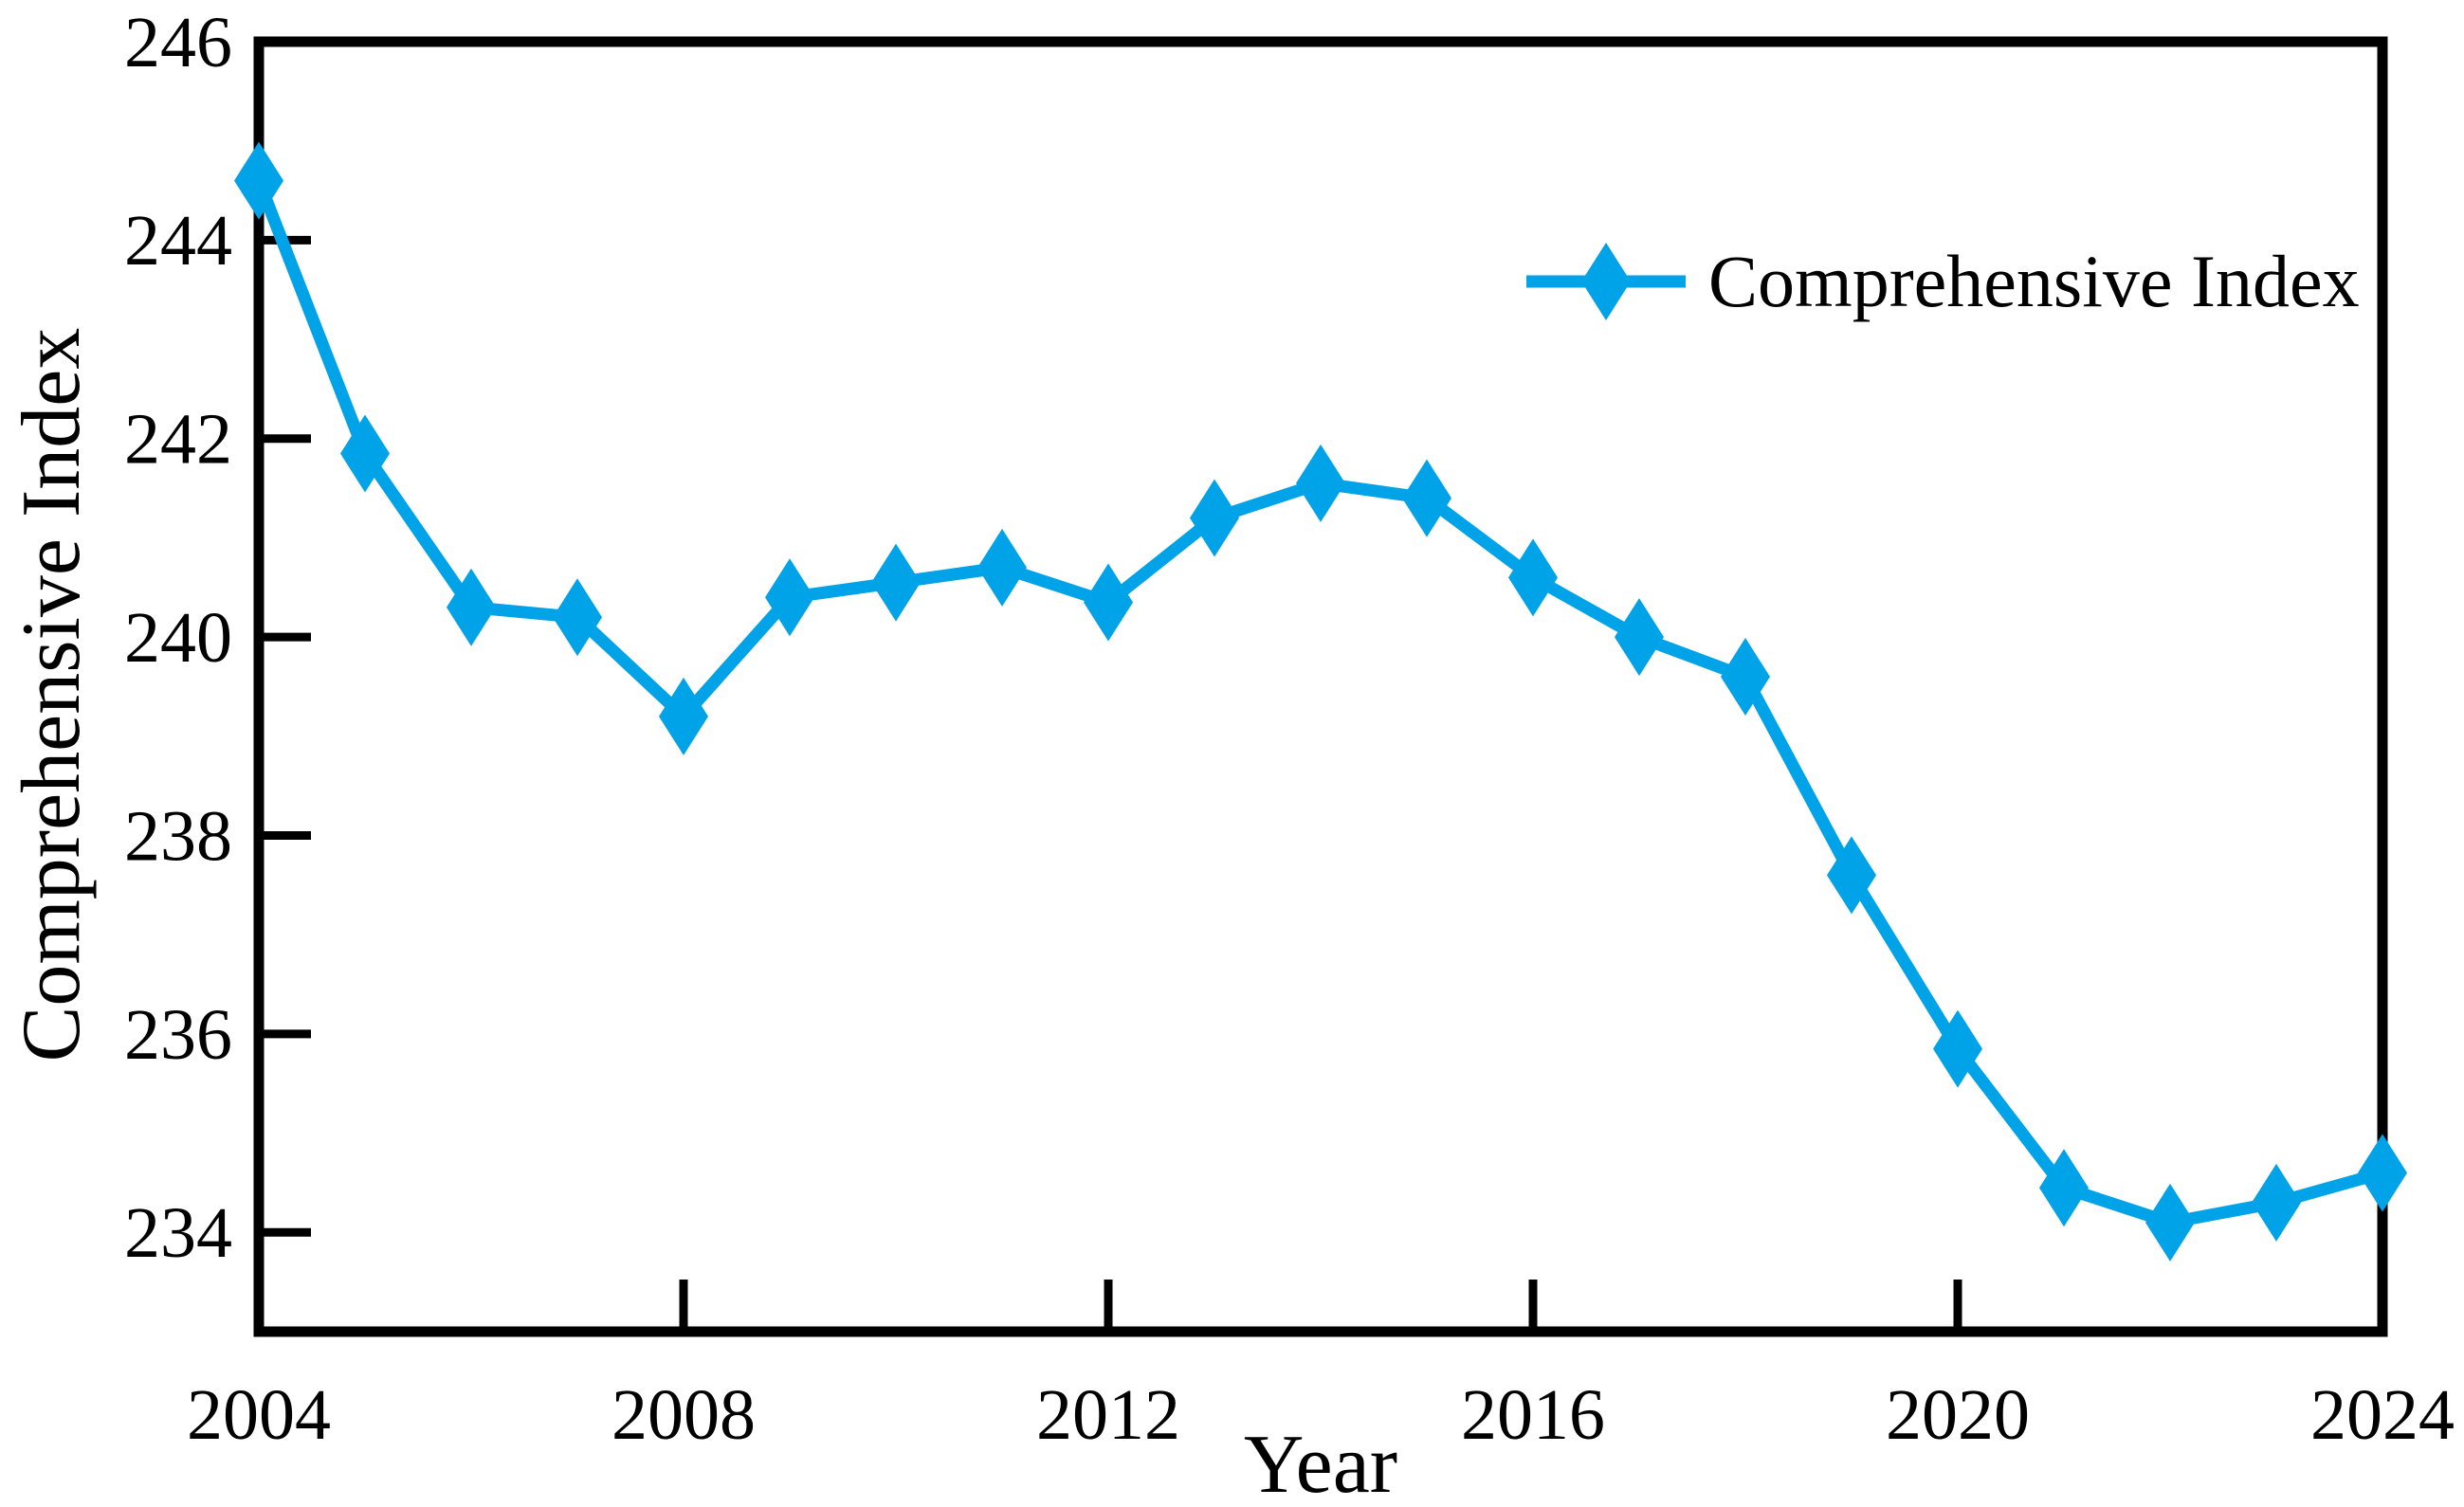 The height and width of the screenshot is (1507, 2464). Describe the element at coordinates (2034, 281) in the screenshot. I see `legend-label: Comprehensive Index` at that location.